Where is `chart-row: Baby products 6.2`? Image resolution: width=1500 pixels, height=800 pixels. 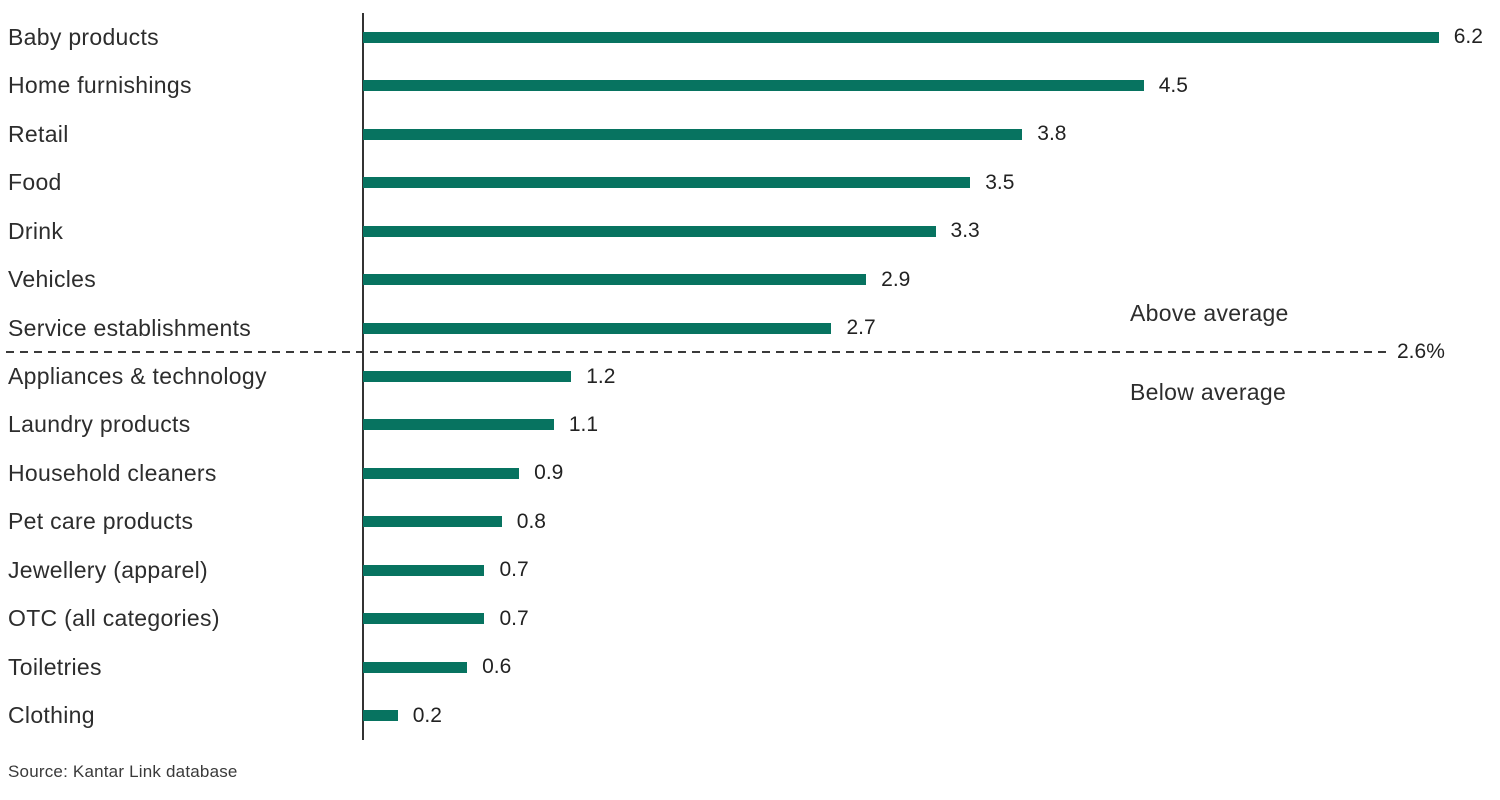
chart-row: Baby products 6.2 is located at coordinates (750, 37).